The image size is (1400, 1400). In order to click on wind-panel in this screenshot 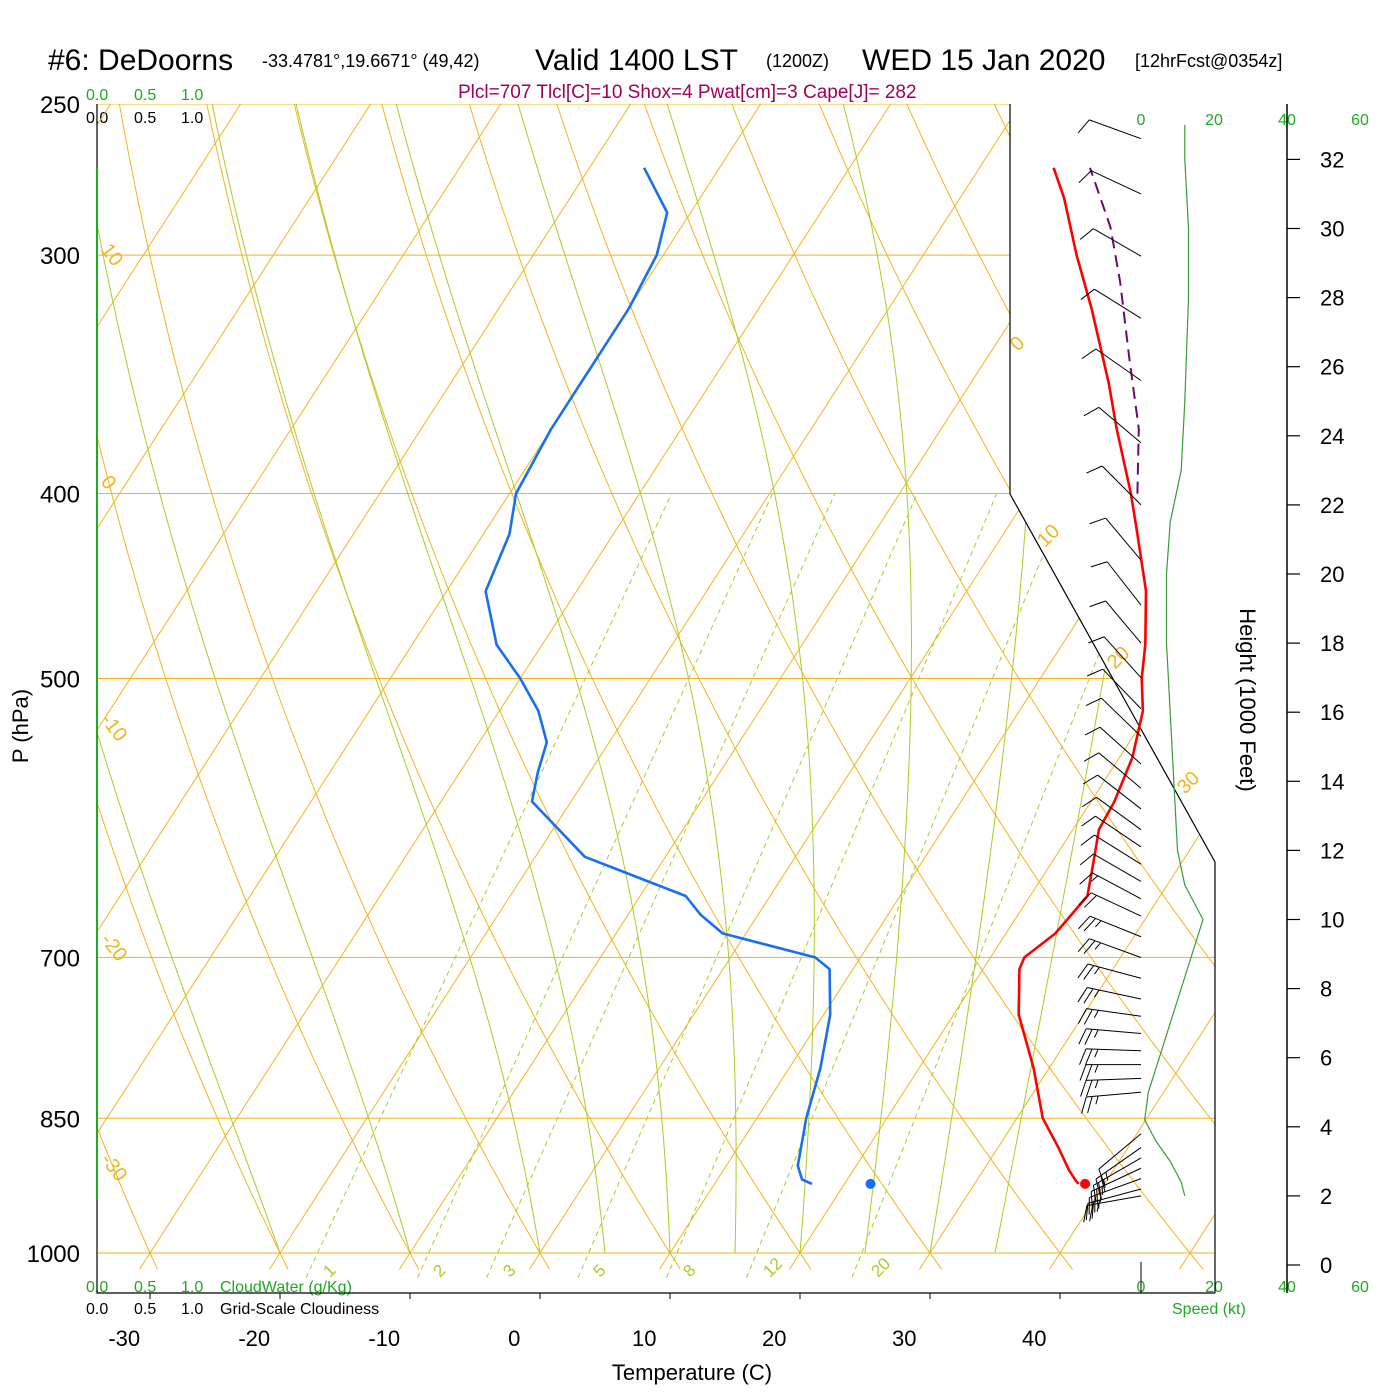, I will do `click(1140, 706)`.